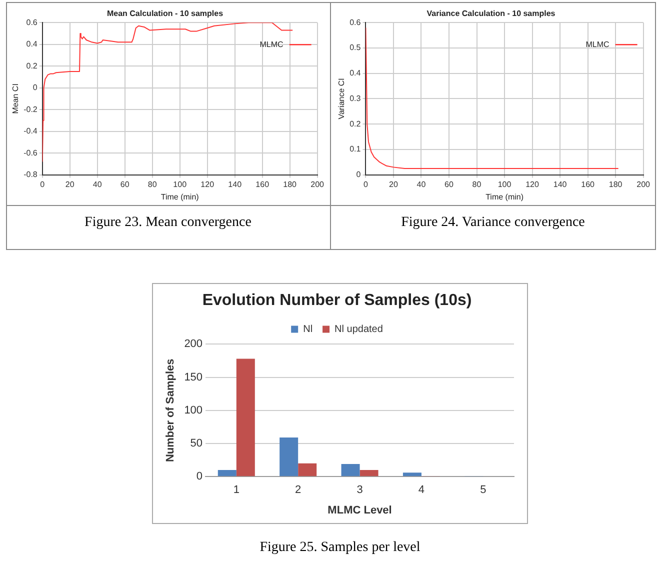 The height and width of the screenshot is (572, 660). Describe the element at coordinates (360, 510) in the screenshot. I see `x-axis-title: MLMC Level` at that location.